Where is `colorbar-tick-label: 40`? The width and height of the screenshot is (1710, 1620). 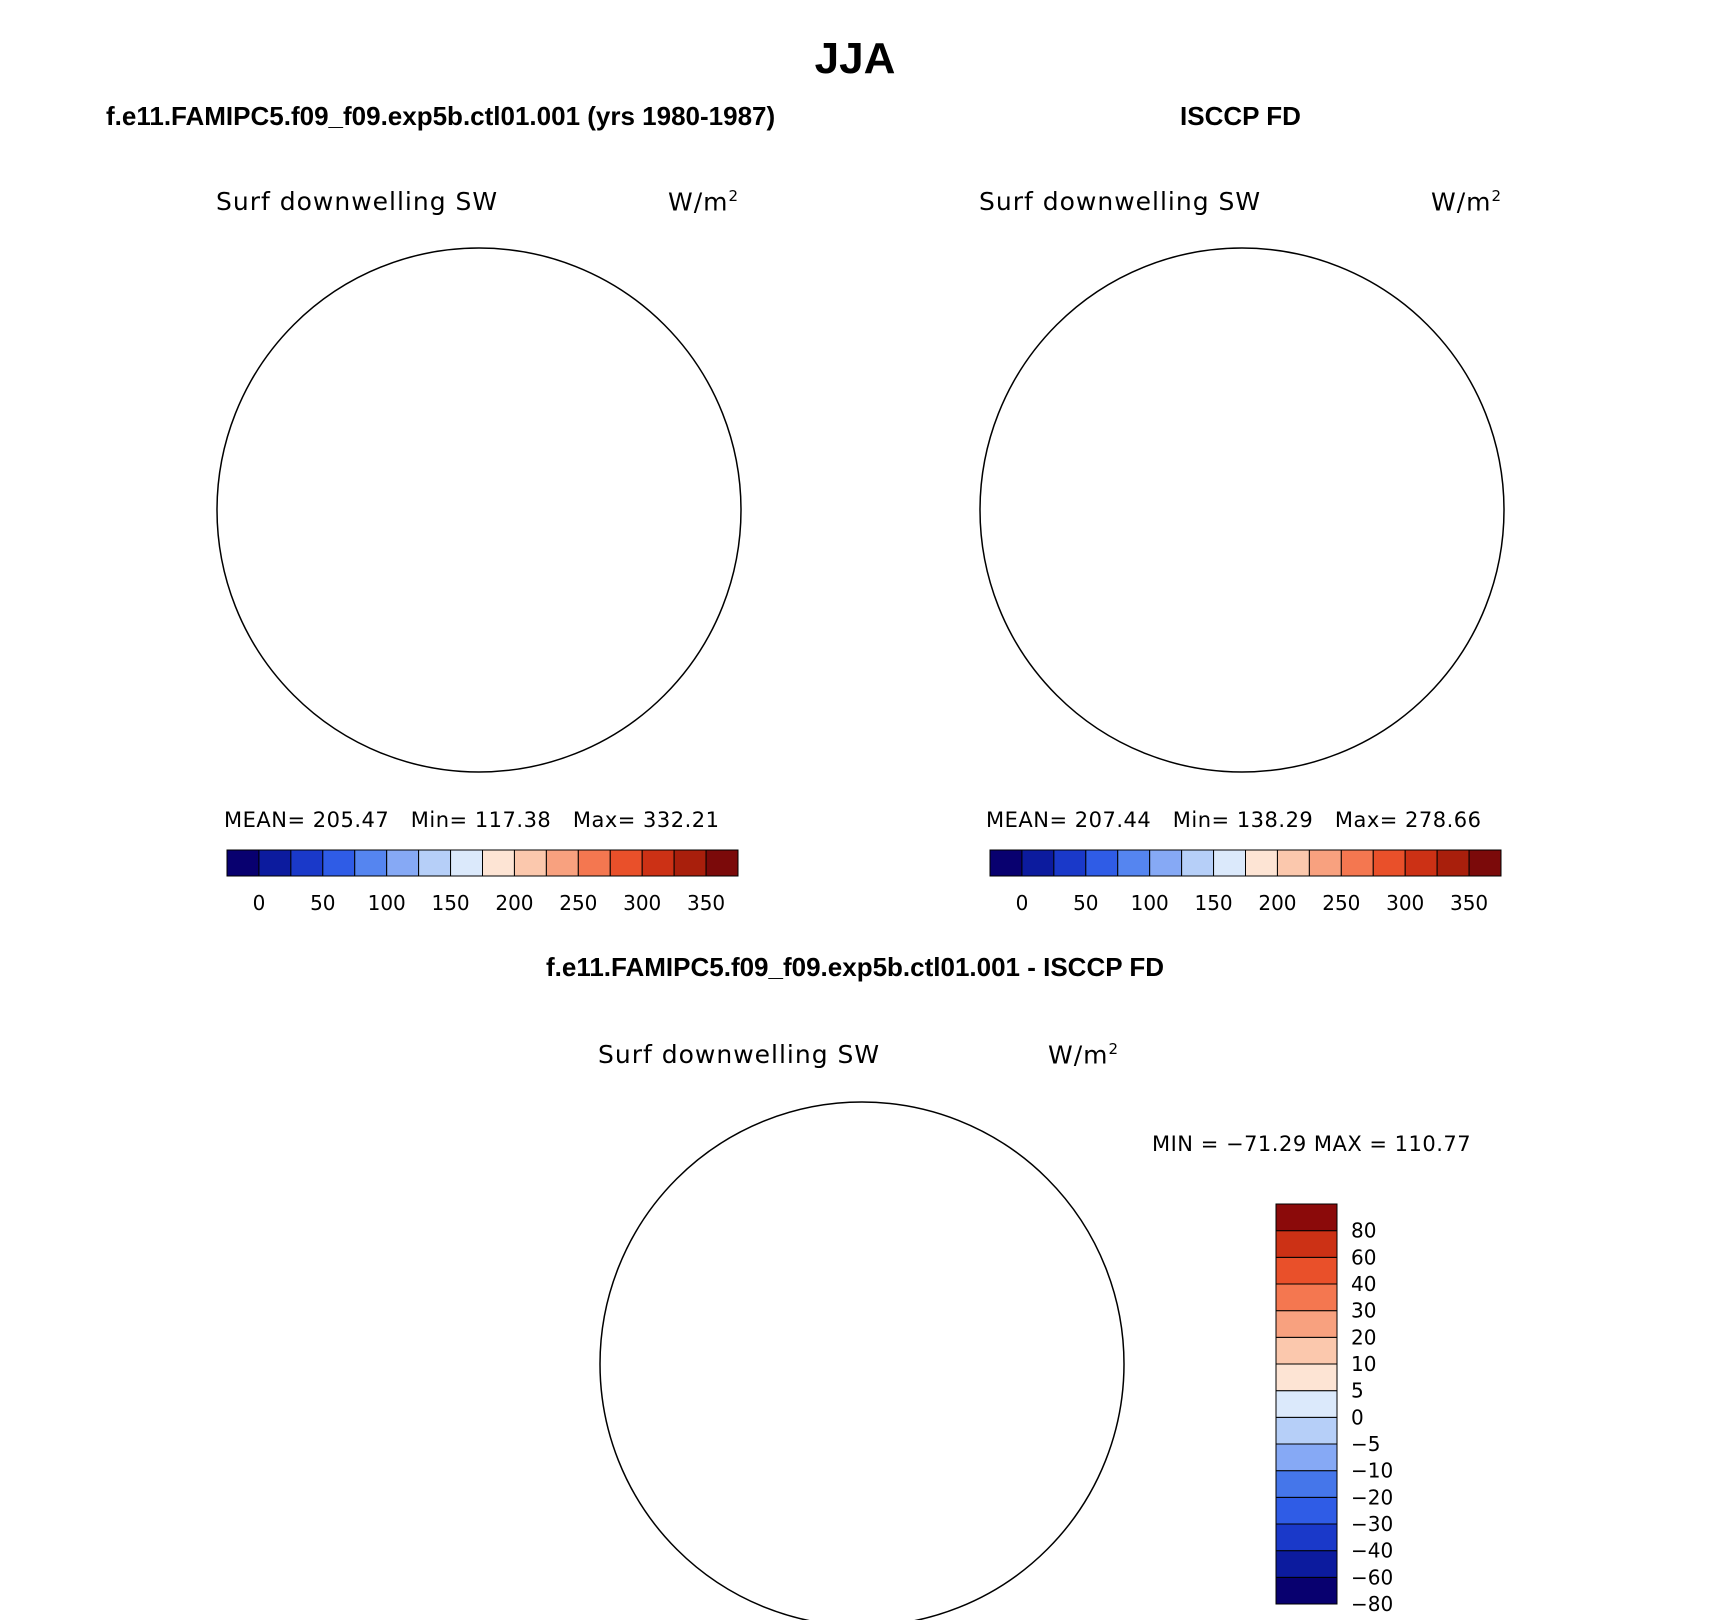 colorbar-tick-label: 40 is located at coordinates (1363, 1284).